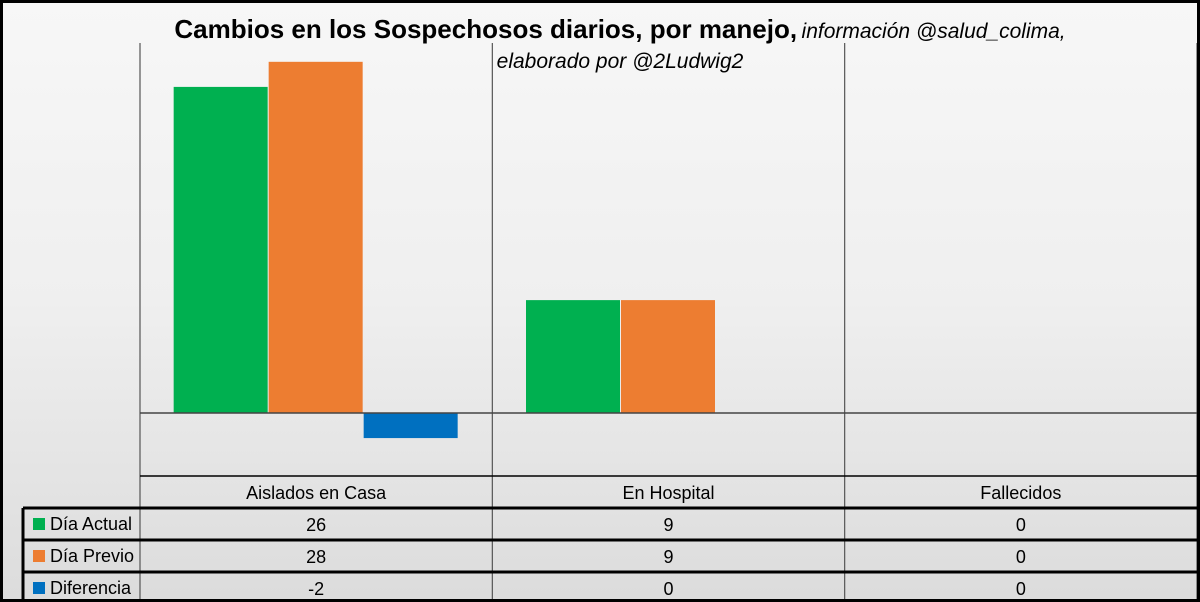  What do you see at coordinates (92, 556) in the screenshot?
I see `legend-label: Día Previo` at bounding box center [92, 556].